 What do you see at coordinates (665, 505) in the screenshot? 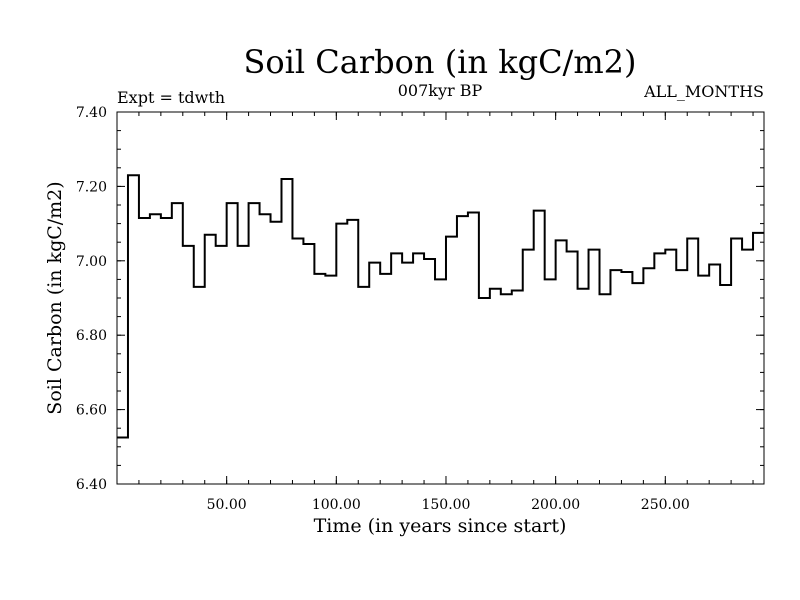
I see `x-tick-label: 250.00` at bounding box center [665, 505].